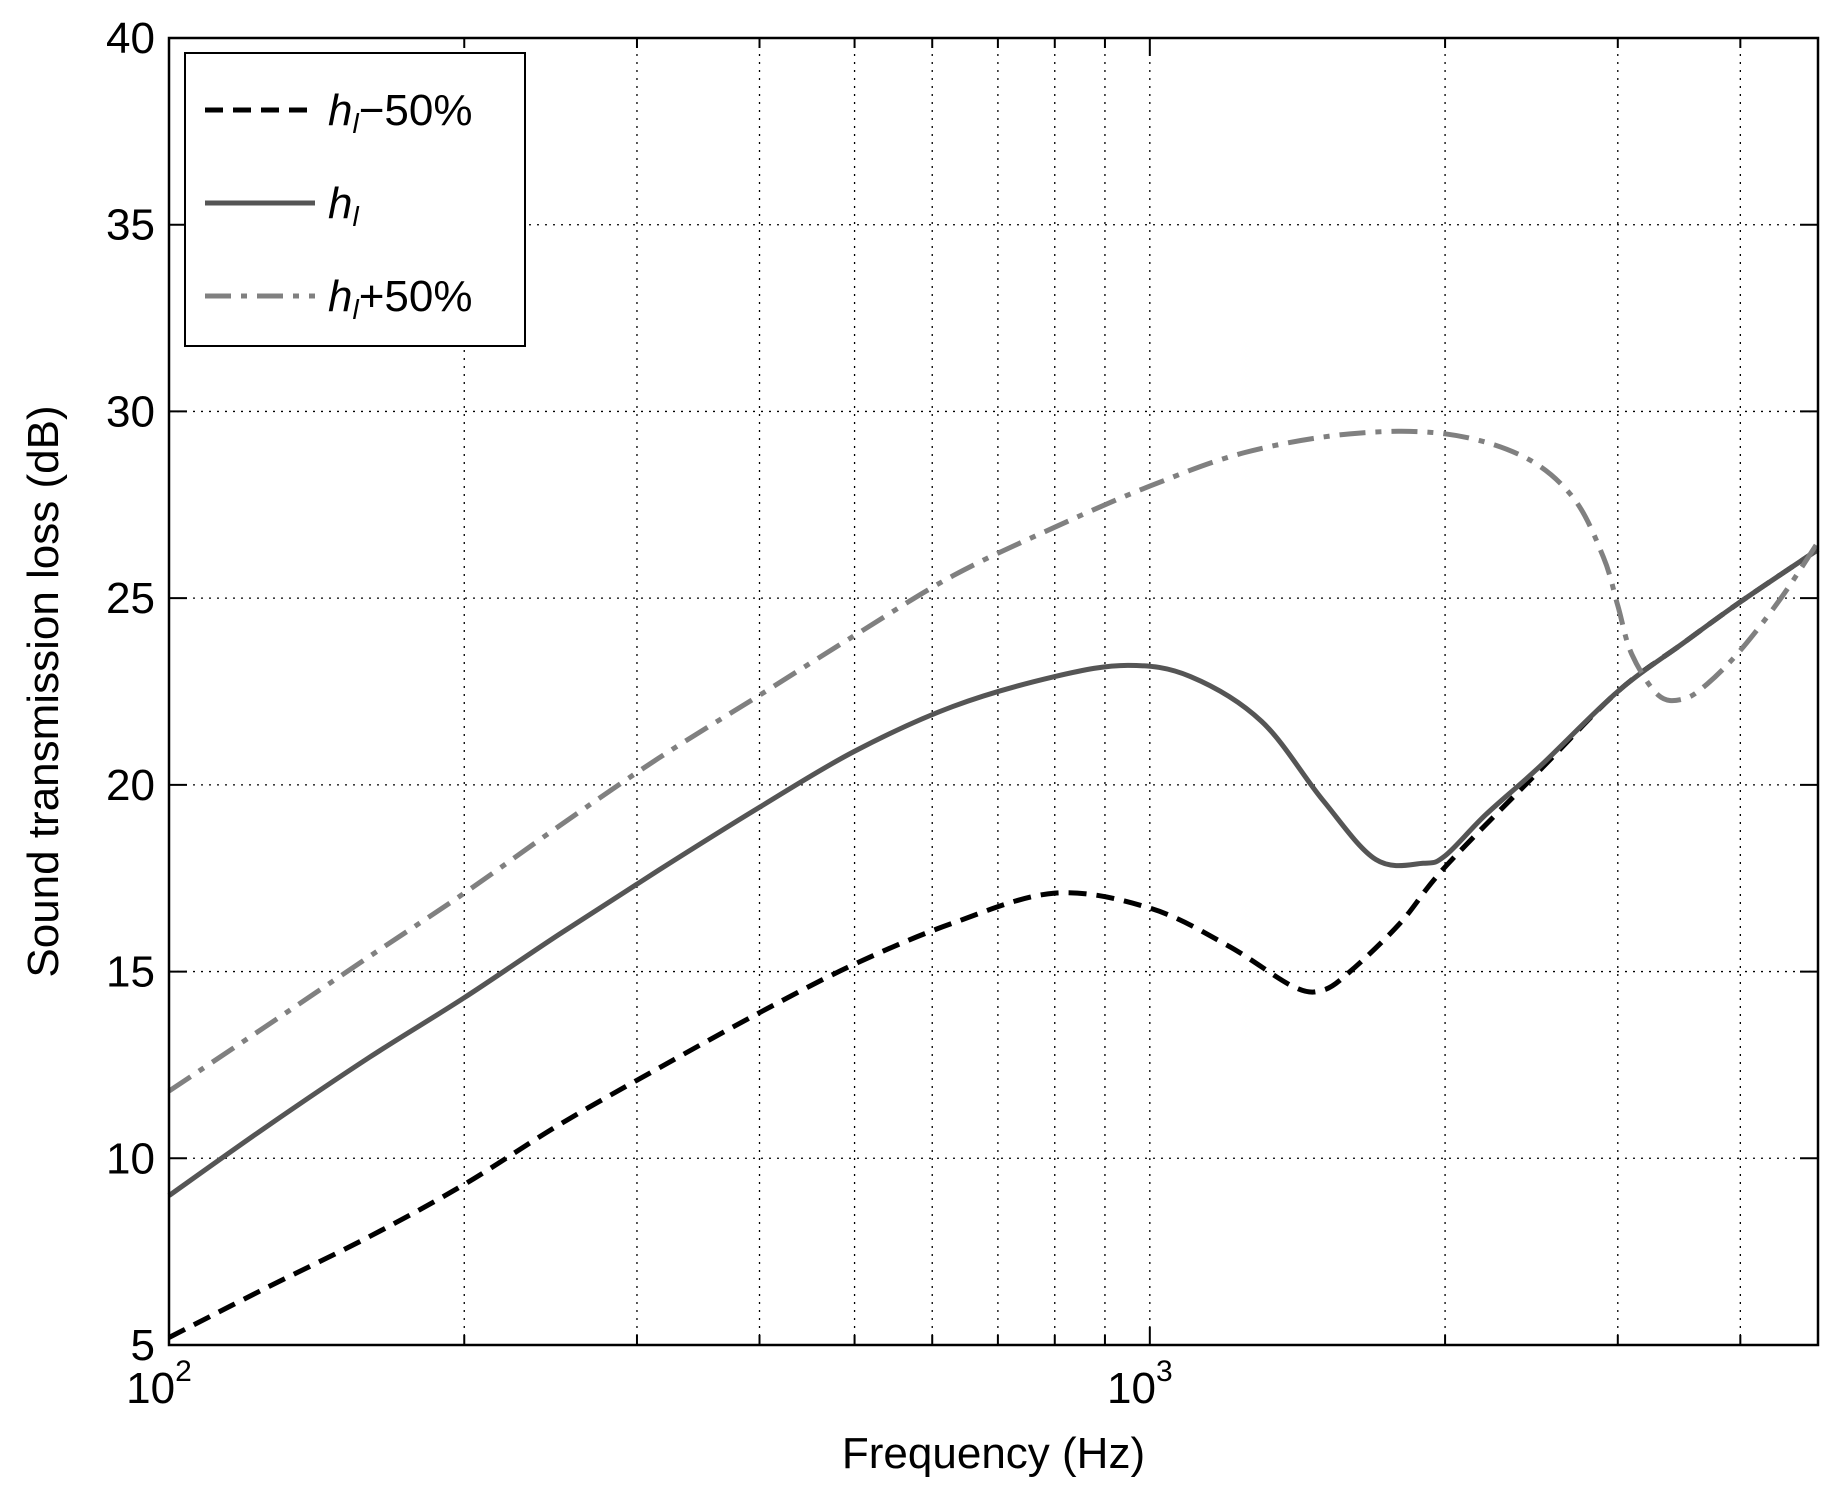 The width and height of the screenshot is (1838, 1511). Describe the element at coordinates (43, 691) in the screenshot. I see `y-axis-label: Sound transmission loss (dB)` at that location.